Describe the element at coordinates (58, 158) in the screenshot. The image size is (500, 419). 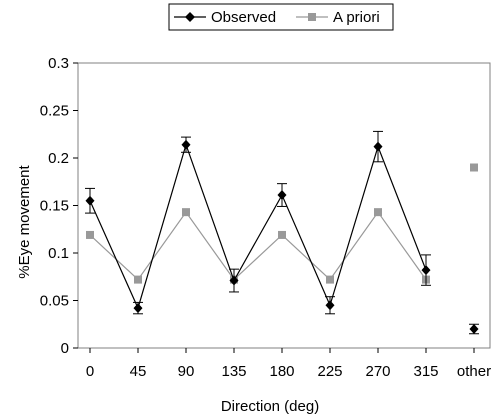
I see `y-tick-label: 0.2` at that location.